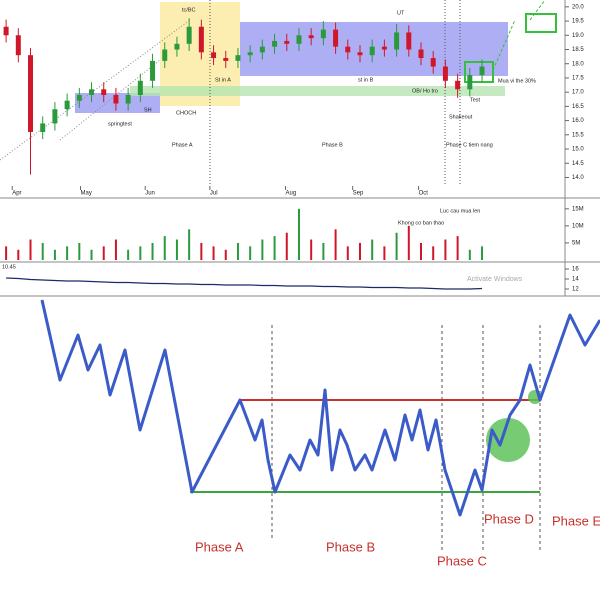  I want to click on annotation: Phase C tiem nang, so click(469, 145).